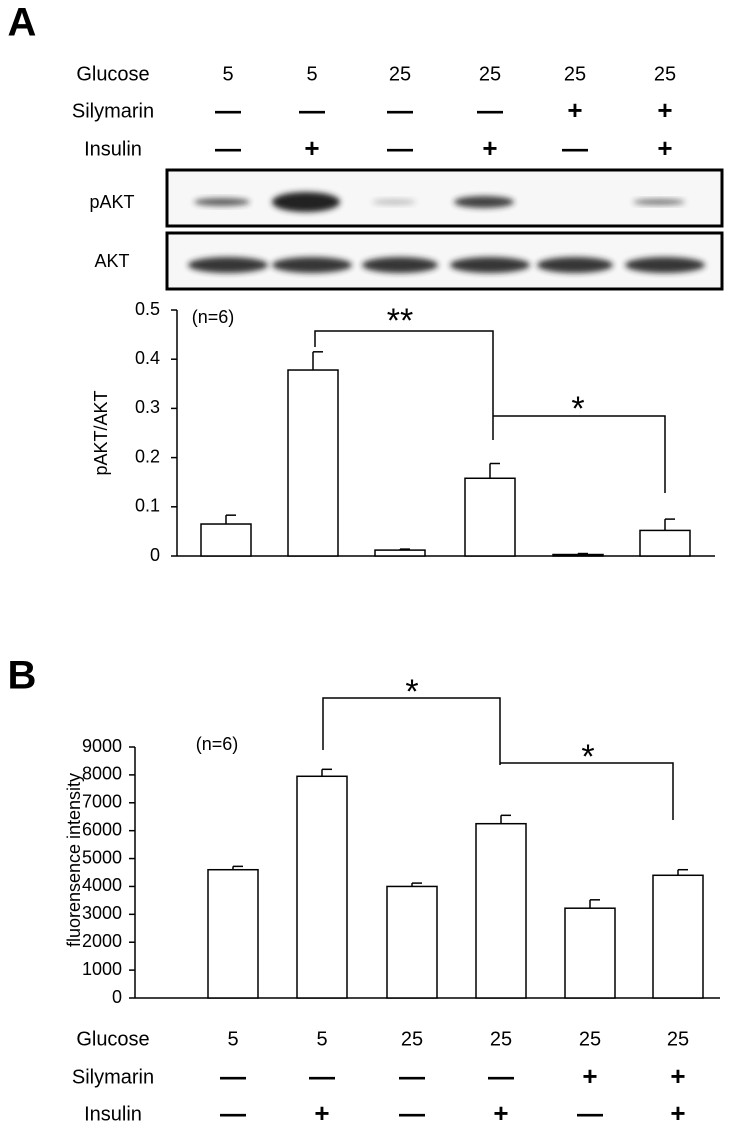 The image size is (740, 1131). I want to click on y-tick-label: 7000, so click(102, 802).